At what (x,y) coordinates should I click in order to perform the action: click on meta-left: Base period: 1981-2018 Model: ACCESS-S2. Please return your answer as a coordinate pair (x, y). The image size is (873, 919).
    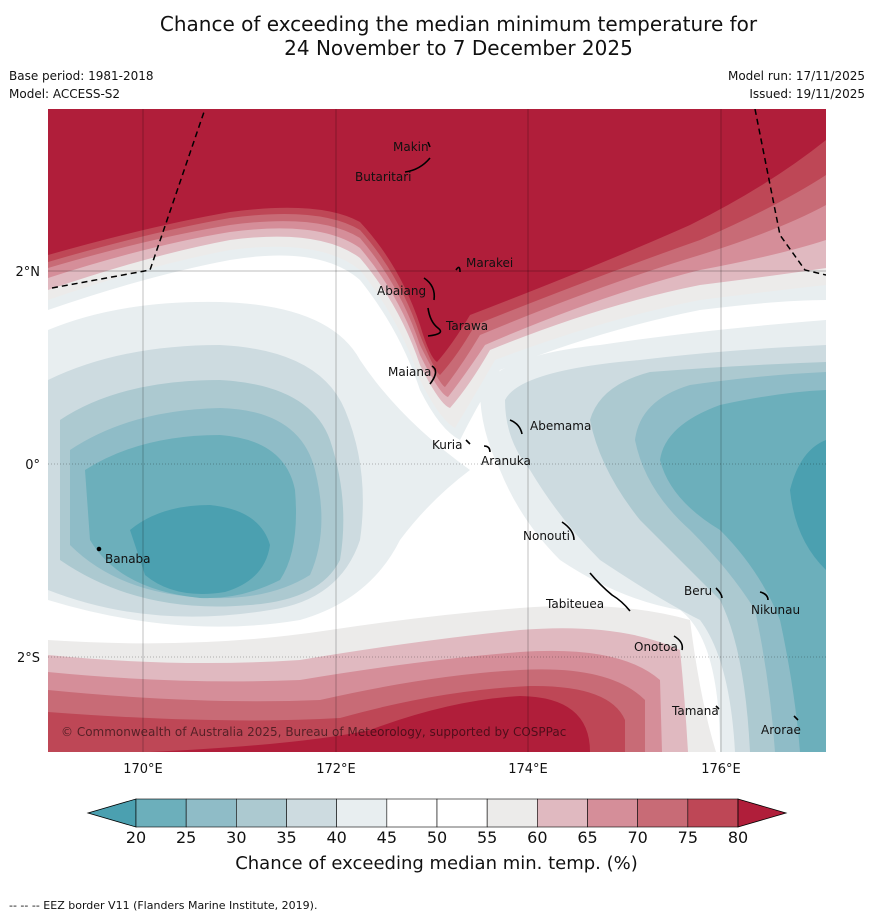
    Looking at the image, I should click on (81, 85).